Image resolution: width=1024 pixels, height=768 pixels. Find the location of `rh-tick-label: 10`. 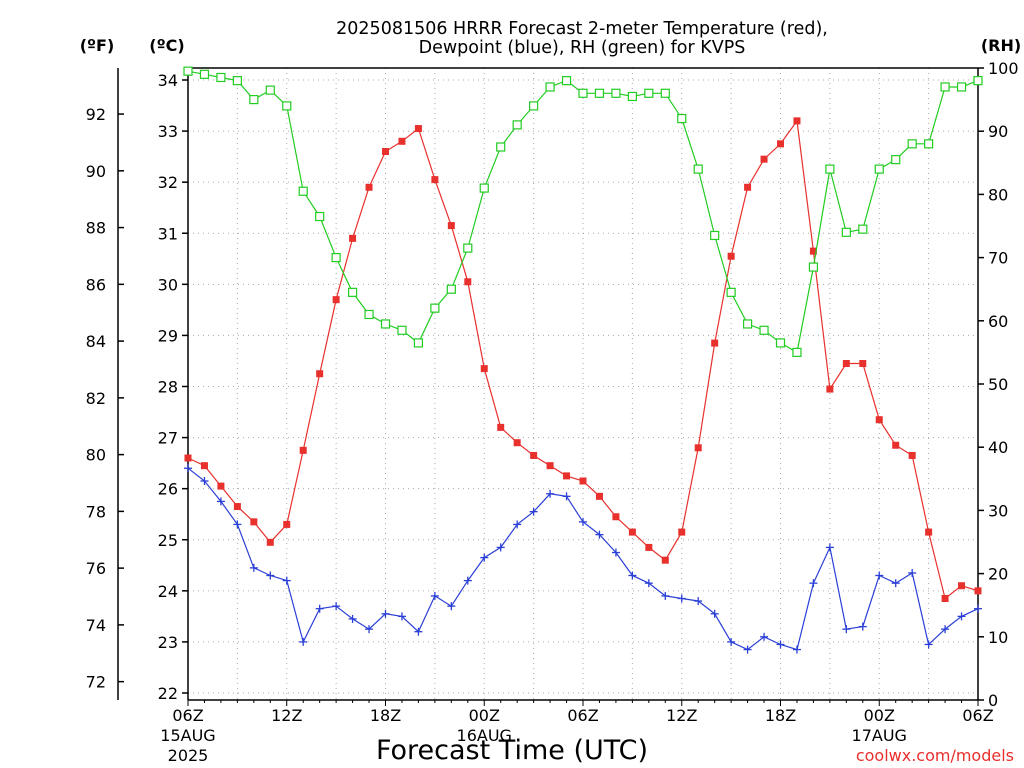

rh-tick-label: 10 is located at coordinates (998, 637).